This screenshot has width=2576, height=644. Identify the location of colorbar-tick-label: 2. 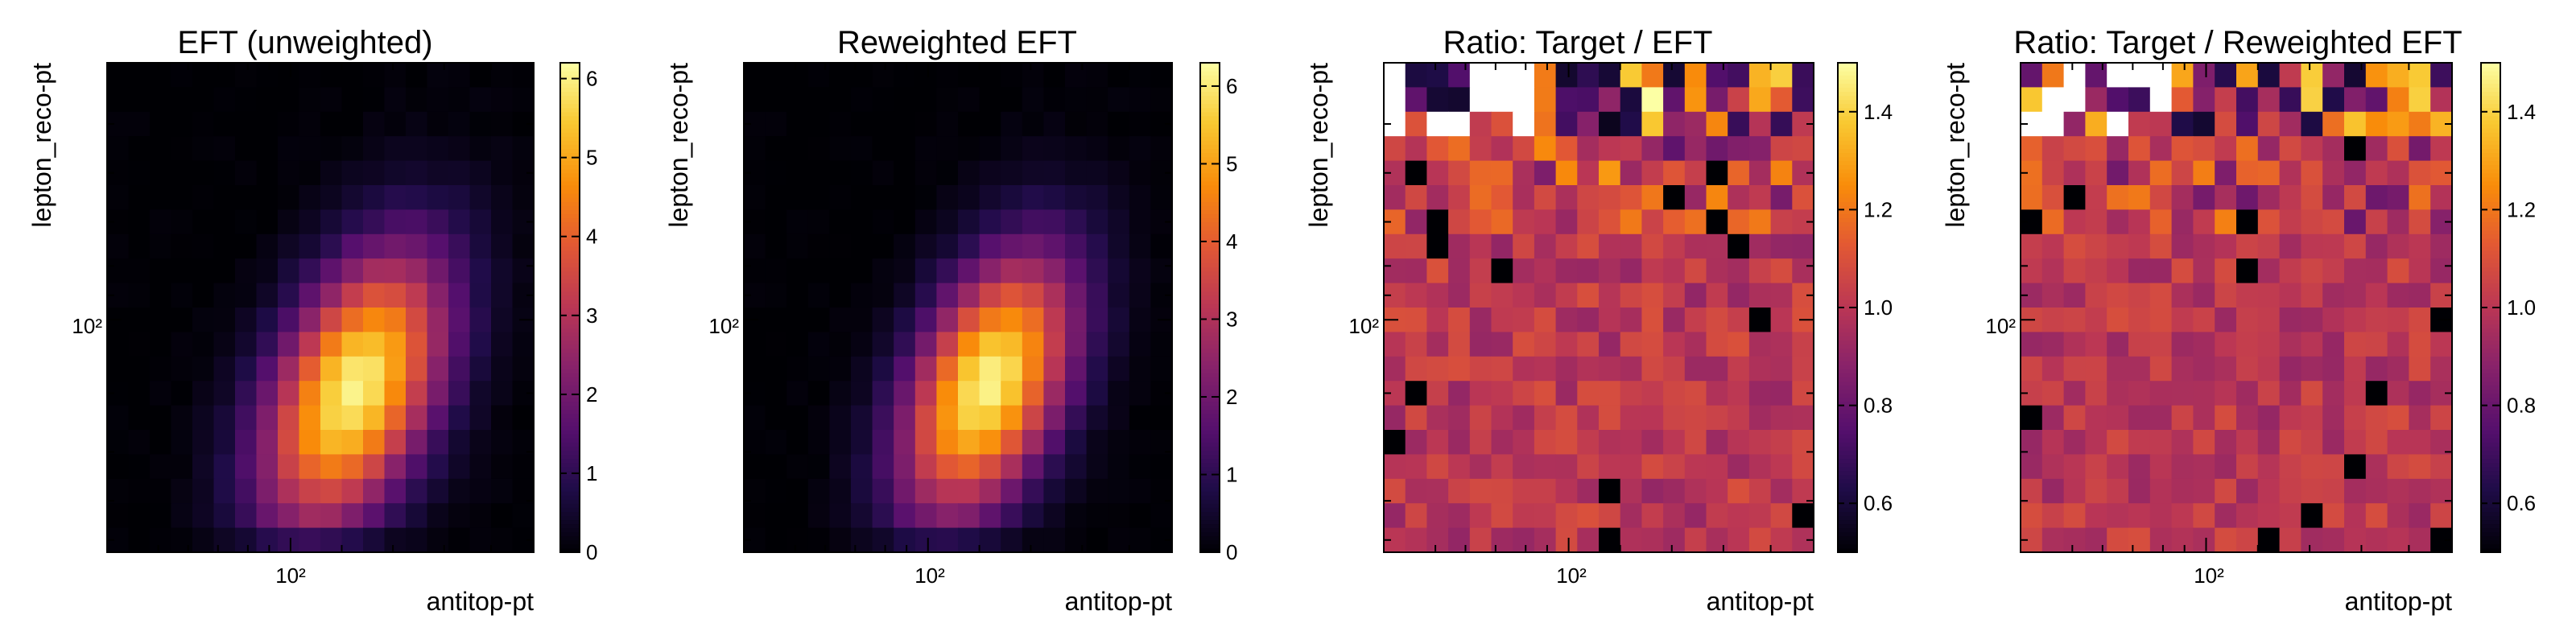
(1231, 397).